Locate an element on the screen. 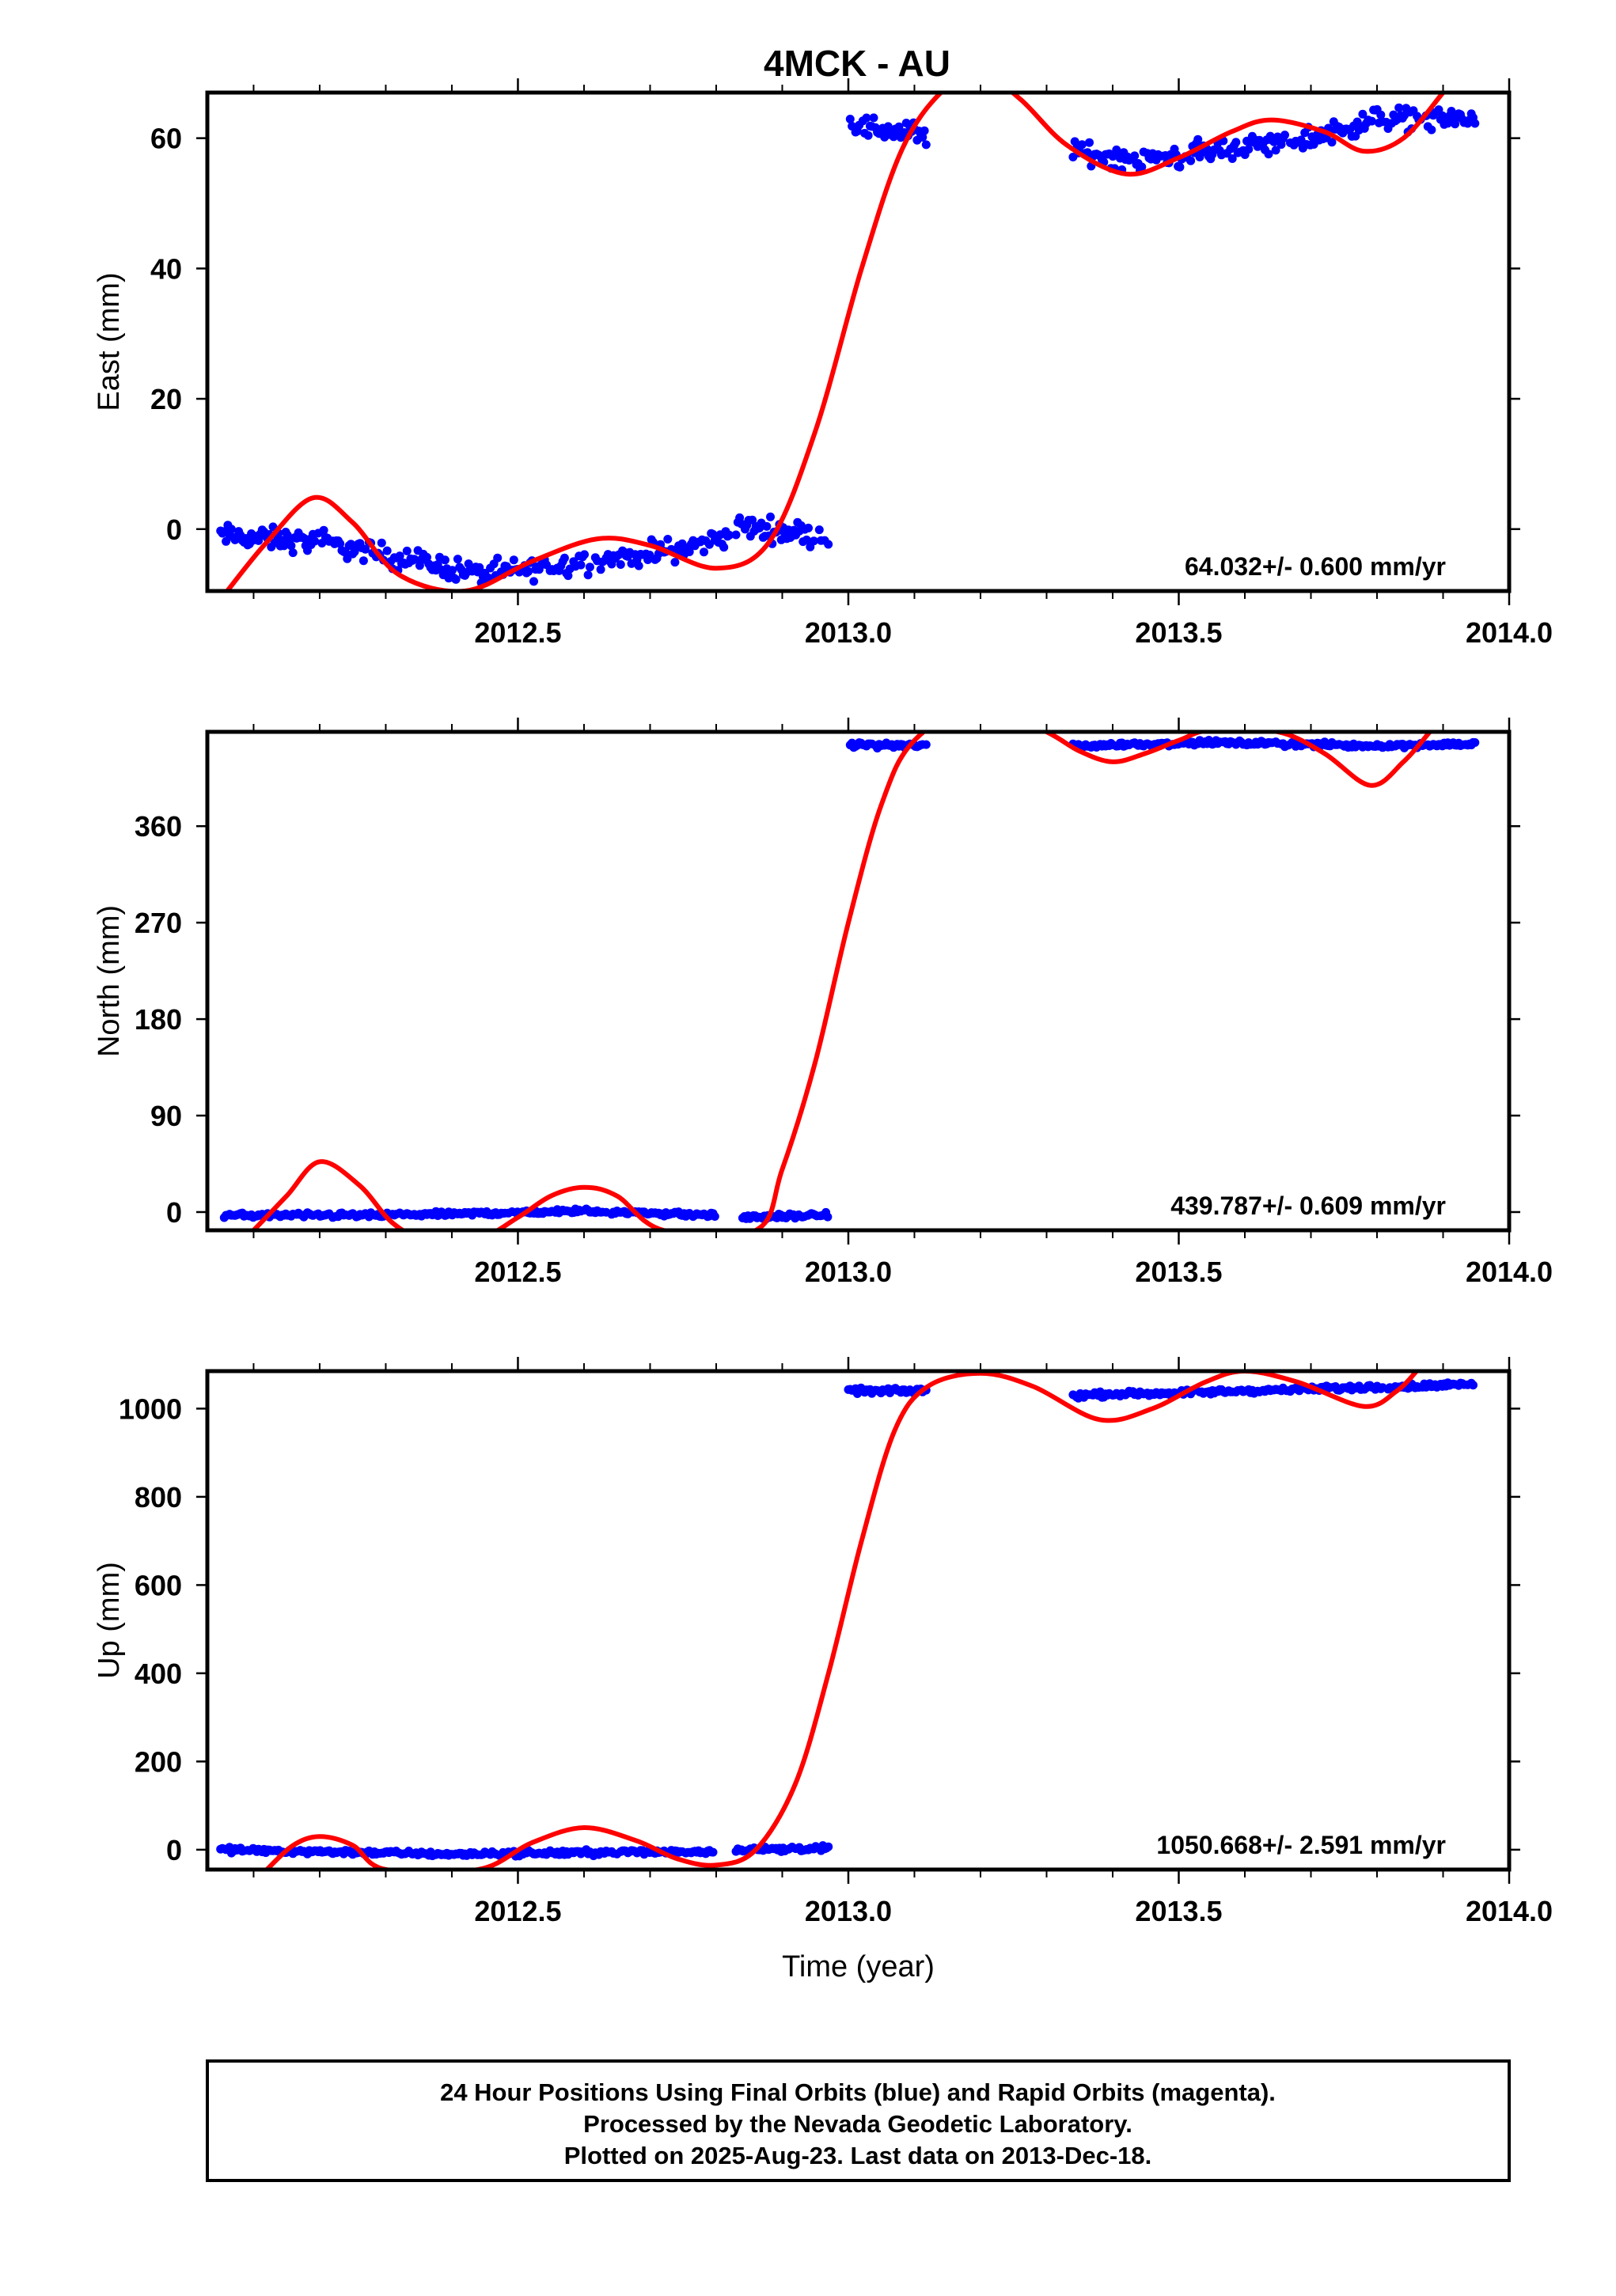  velocity-label: 439.787+/- 0.609 mm/yr is located at coordinates (1308, 1206).